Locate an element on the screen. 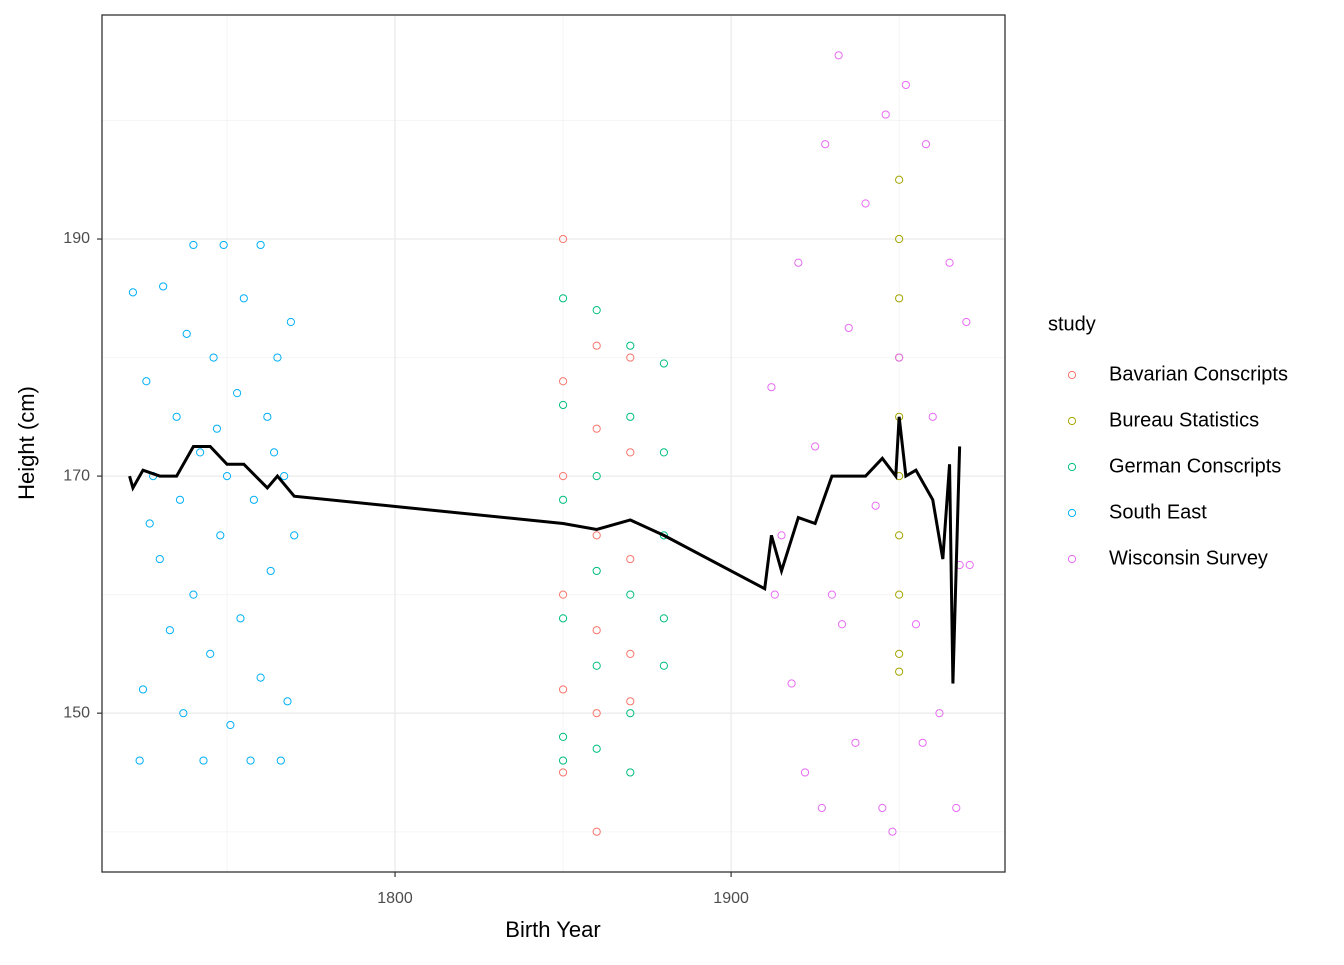  x-axis-title: Birth Year is located at coordinates (552, 929).